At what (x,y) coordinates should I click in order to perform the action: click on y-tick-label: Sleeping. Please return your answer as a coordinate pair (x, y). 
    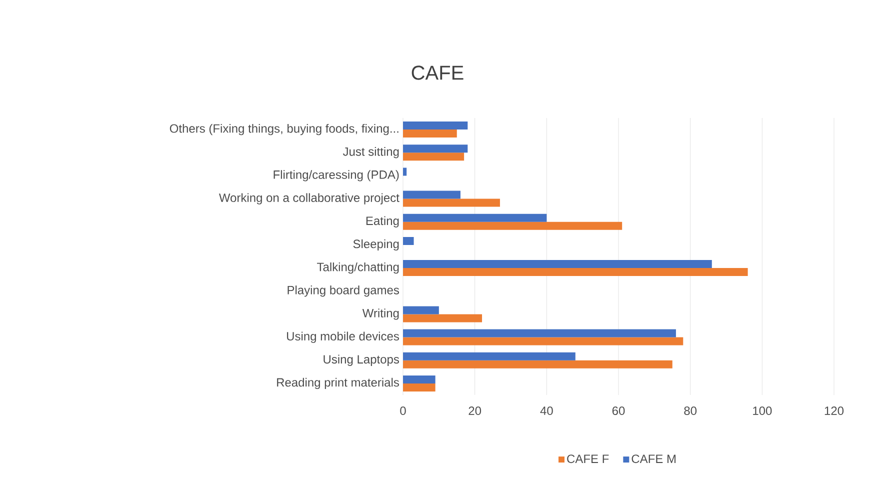
    Looking at the image, I should click on (376, 245).